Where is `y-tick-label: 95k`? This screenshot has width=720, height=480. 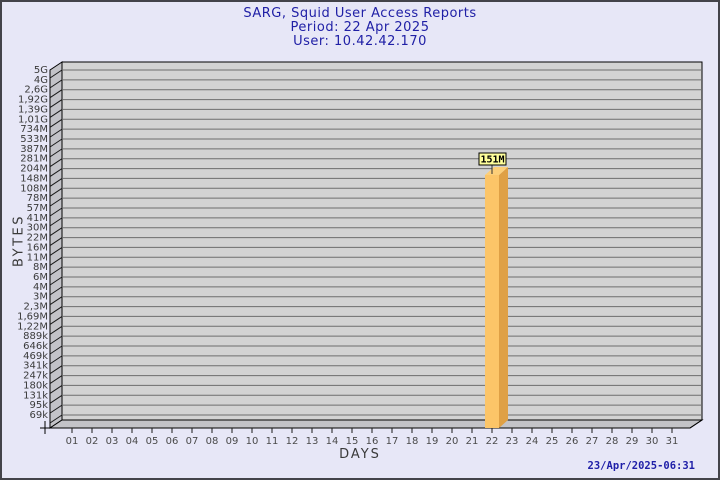 y-tick-label: 95k is located at coordinates (38, 405).